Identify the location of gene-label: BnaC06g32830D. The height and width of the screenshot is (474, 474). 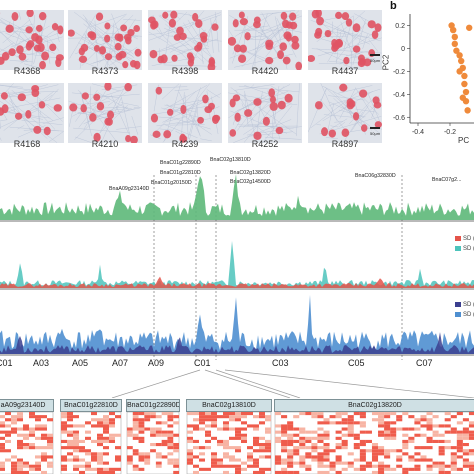
(375, 176).